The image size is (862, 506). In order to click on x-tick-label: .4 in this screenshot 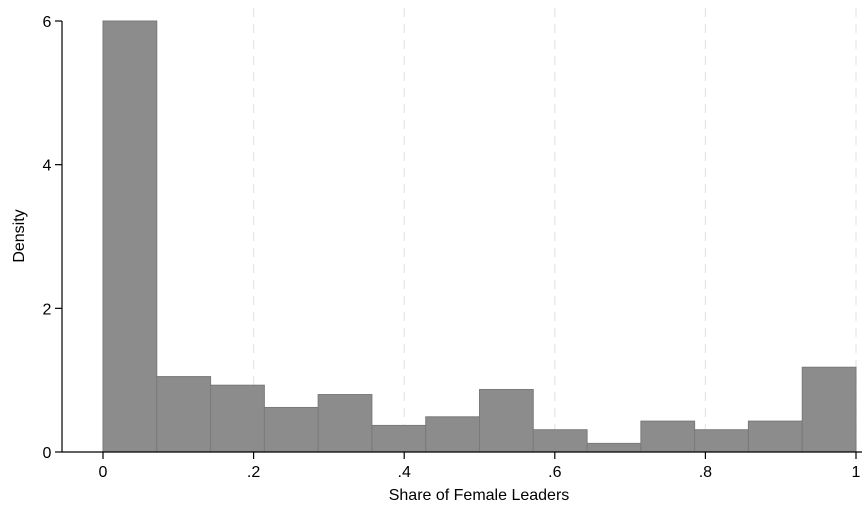, I will do `click(404, 472)`.